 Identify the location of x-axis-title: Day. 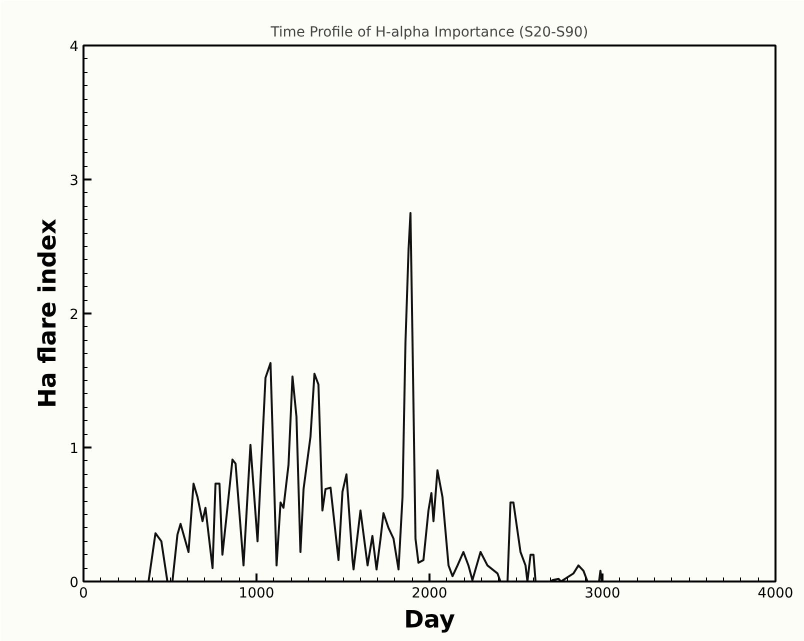
(430, 620).